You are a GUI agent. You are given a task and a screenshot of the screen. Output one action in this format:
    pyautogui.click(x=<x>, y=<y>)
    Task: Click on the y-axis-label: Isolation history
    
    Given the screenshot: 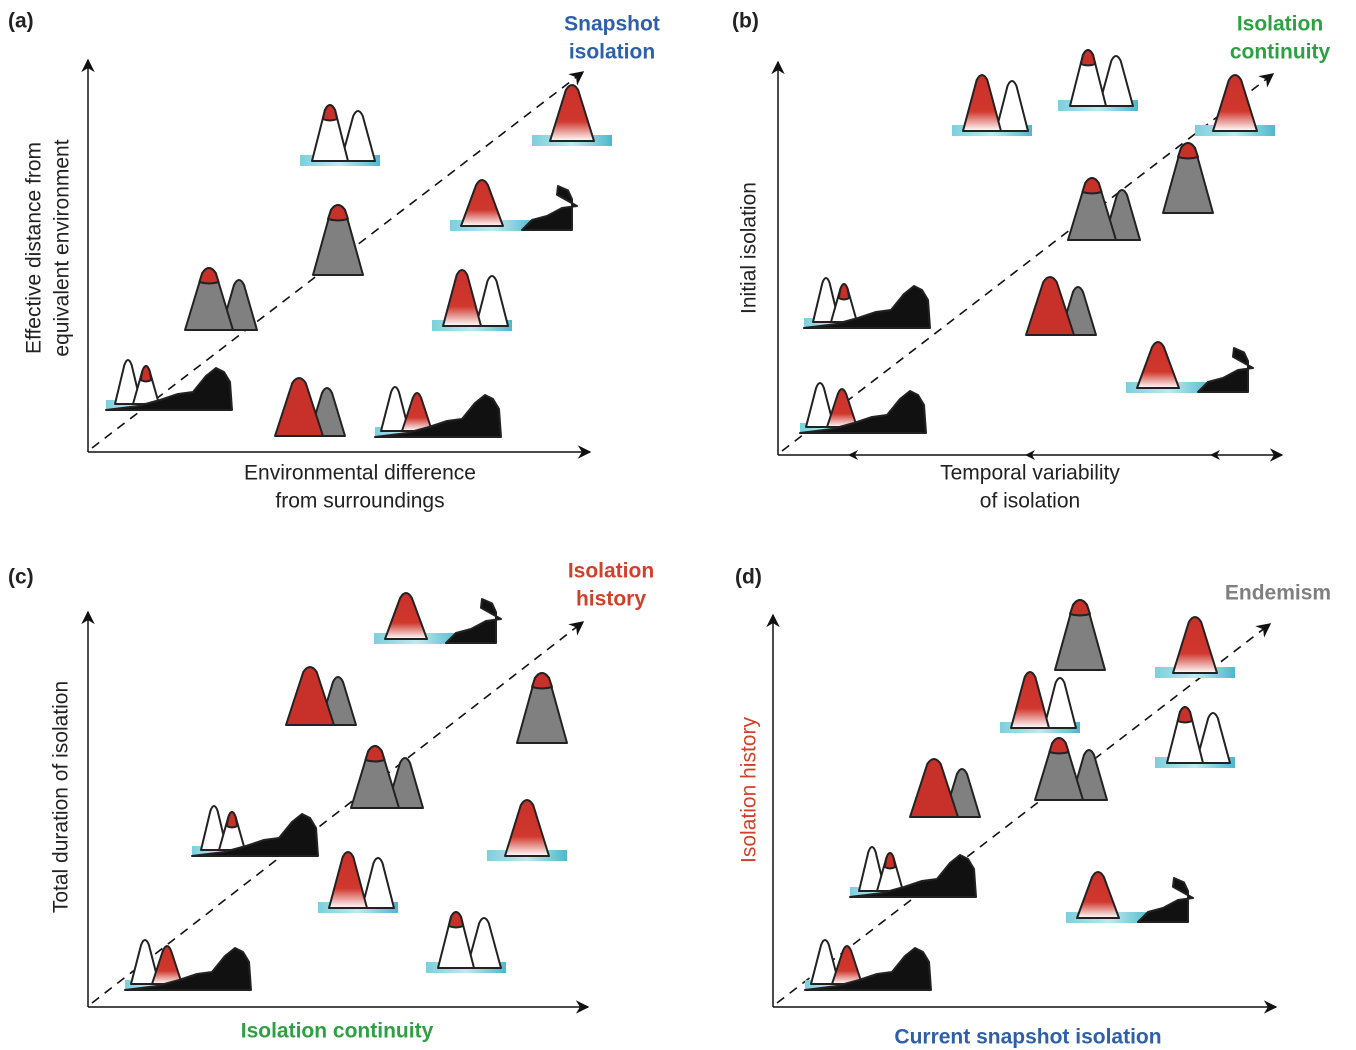 What is the action you would take?
    pyautogui.click(x=749, y=790)
    